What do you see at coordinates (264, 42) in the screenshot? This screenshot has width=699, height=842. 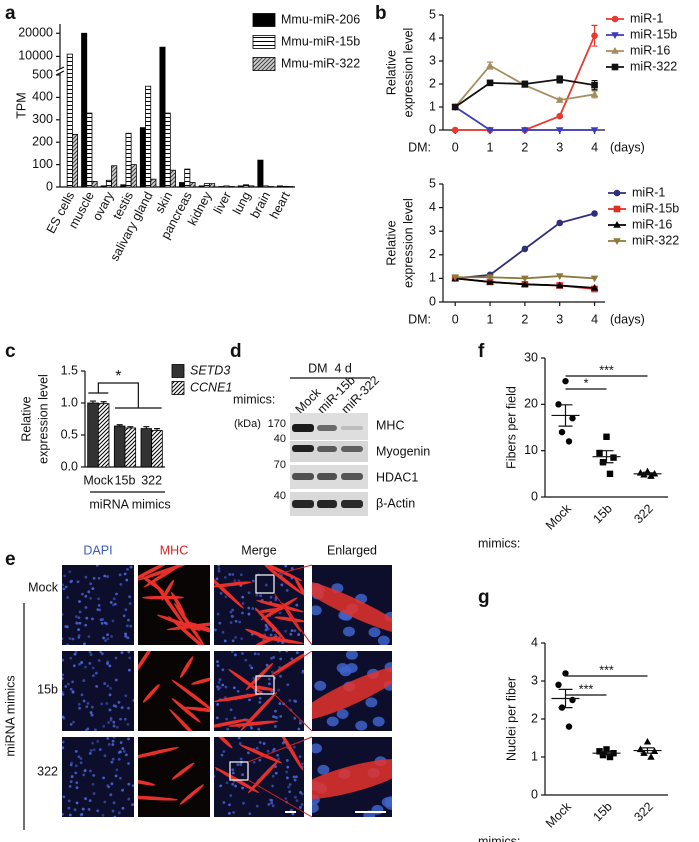 I see `legend-swatch` at bounding box center [264, 42].